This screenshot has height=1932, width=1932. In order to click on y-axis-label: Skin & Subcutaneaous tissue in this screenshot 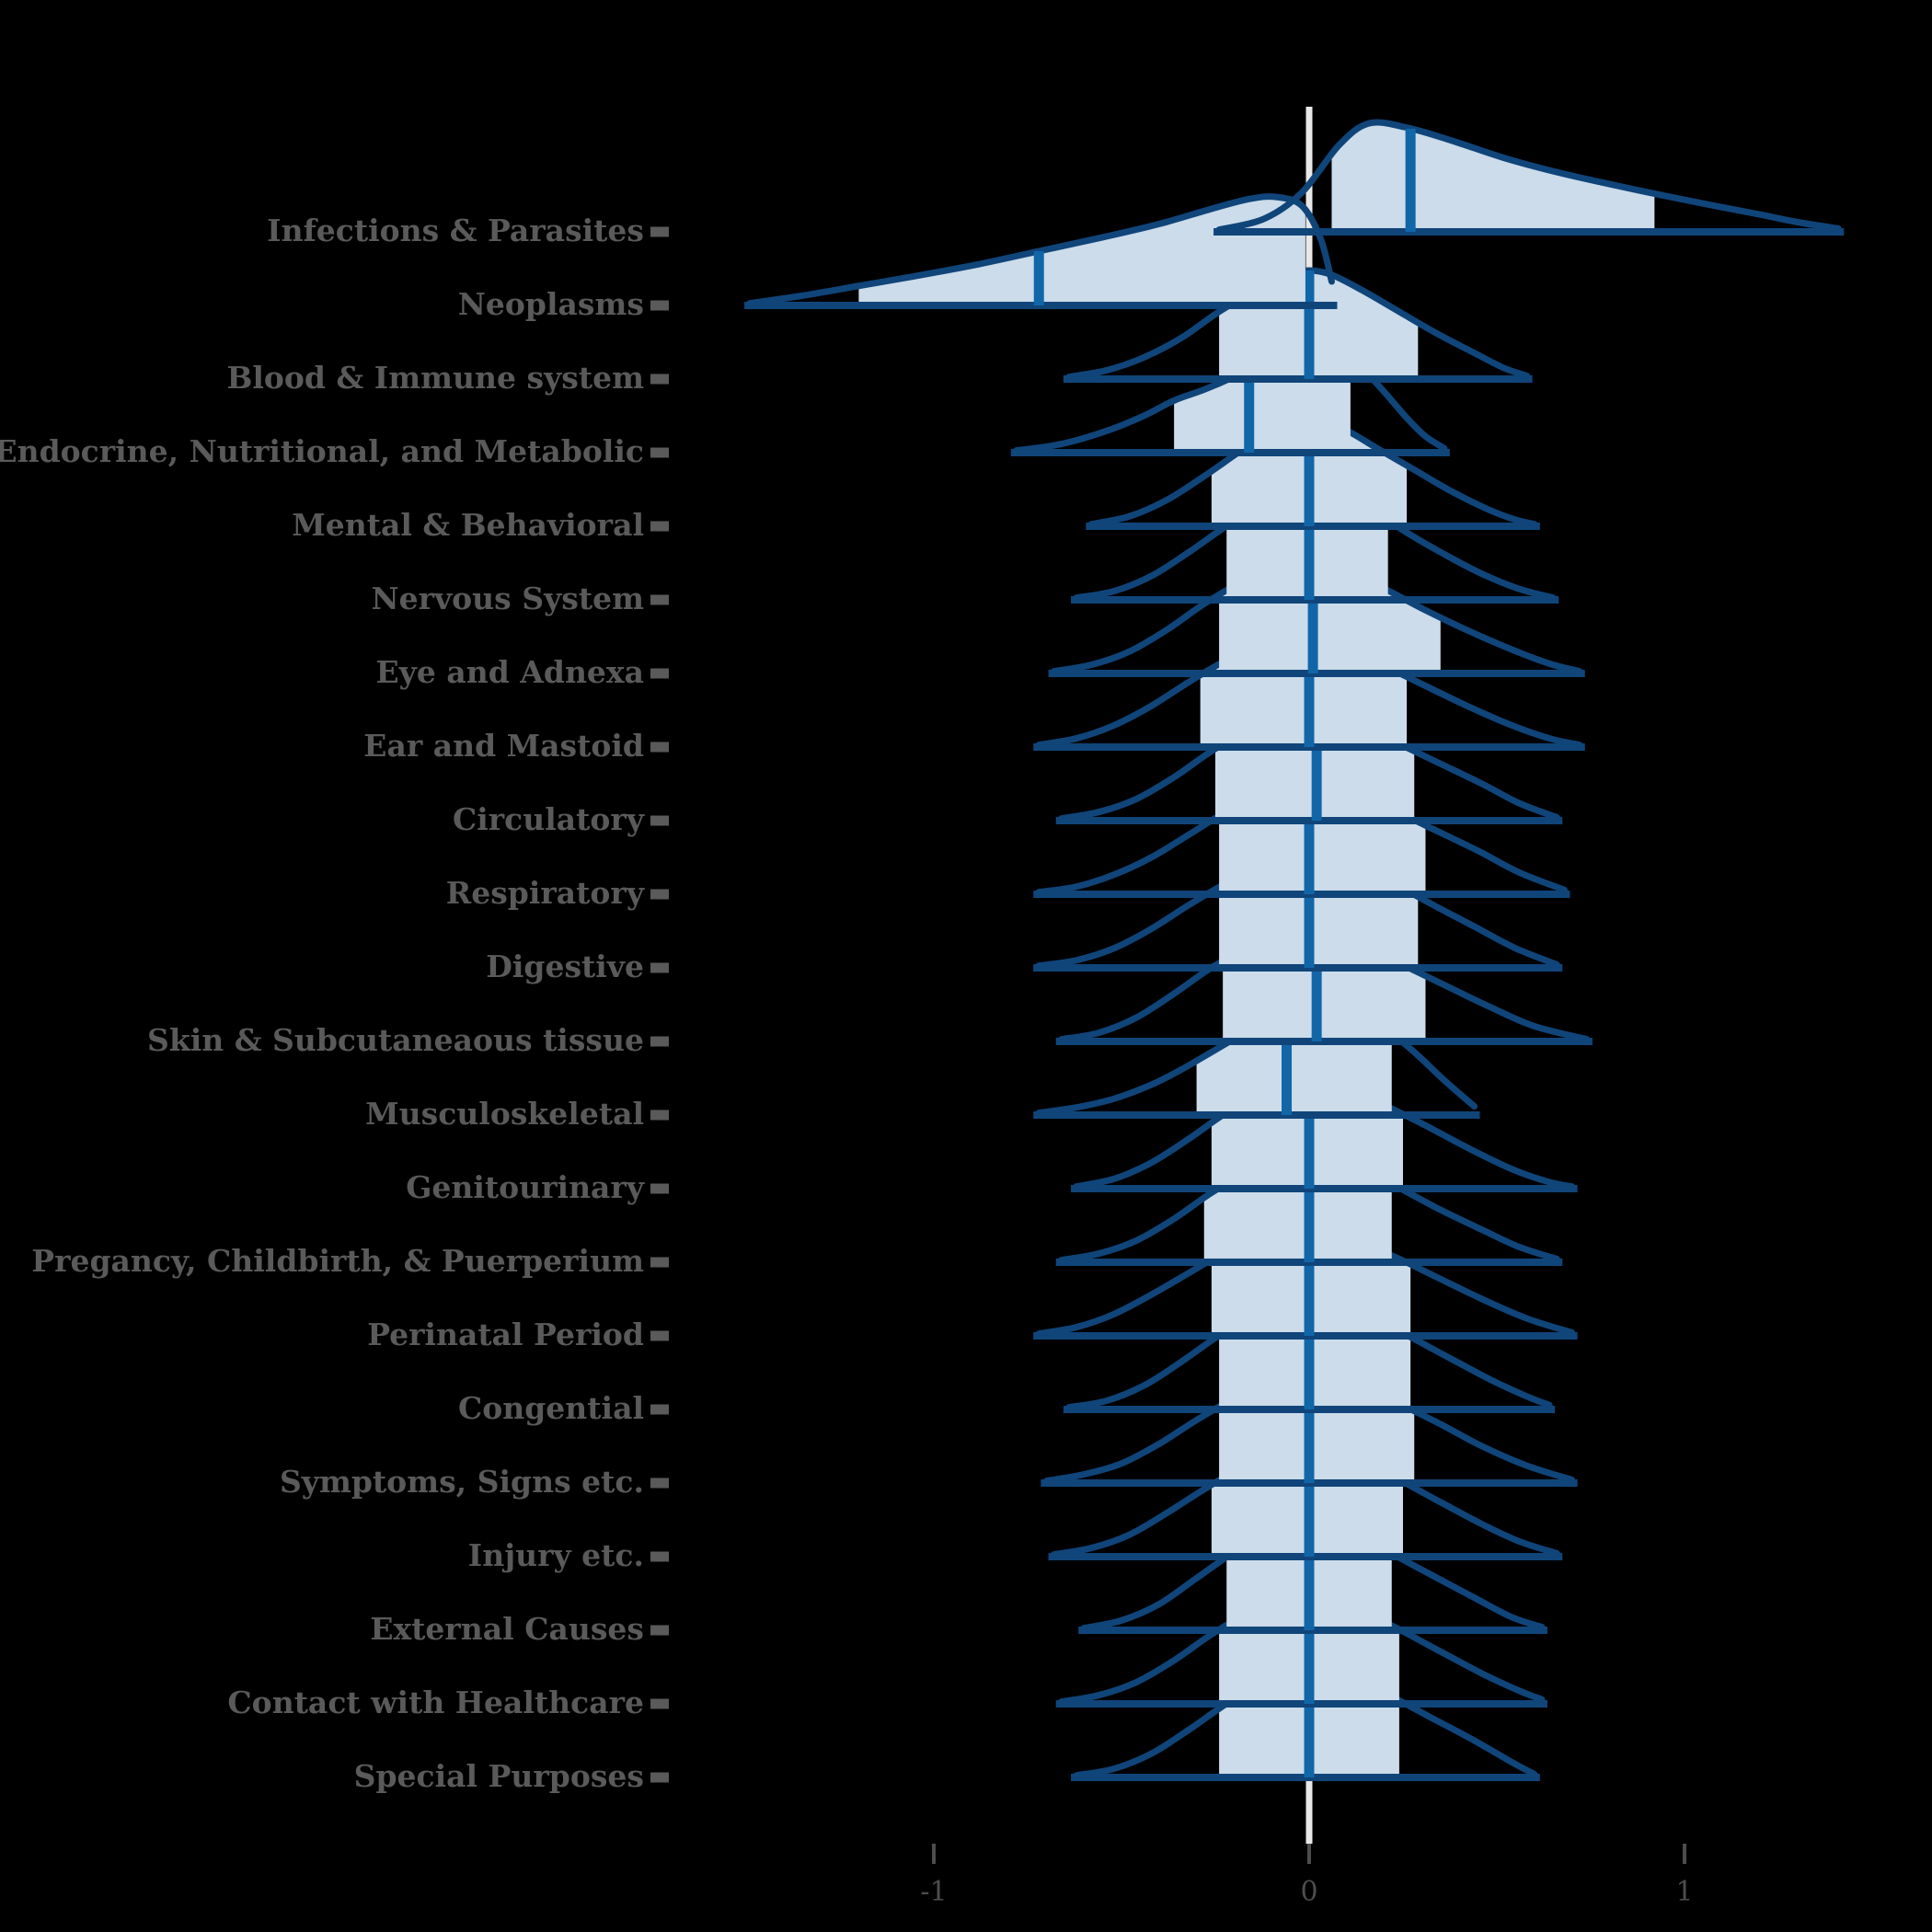, I will do `click(395, 1040)`.